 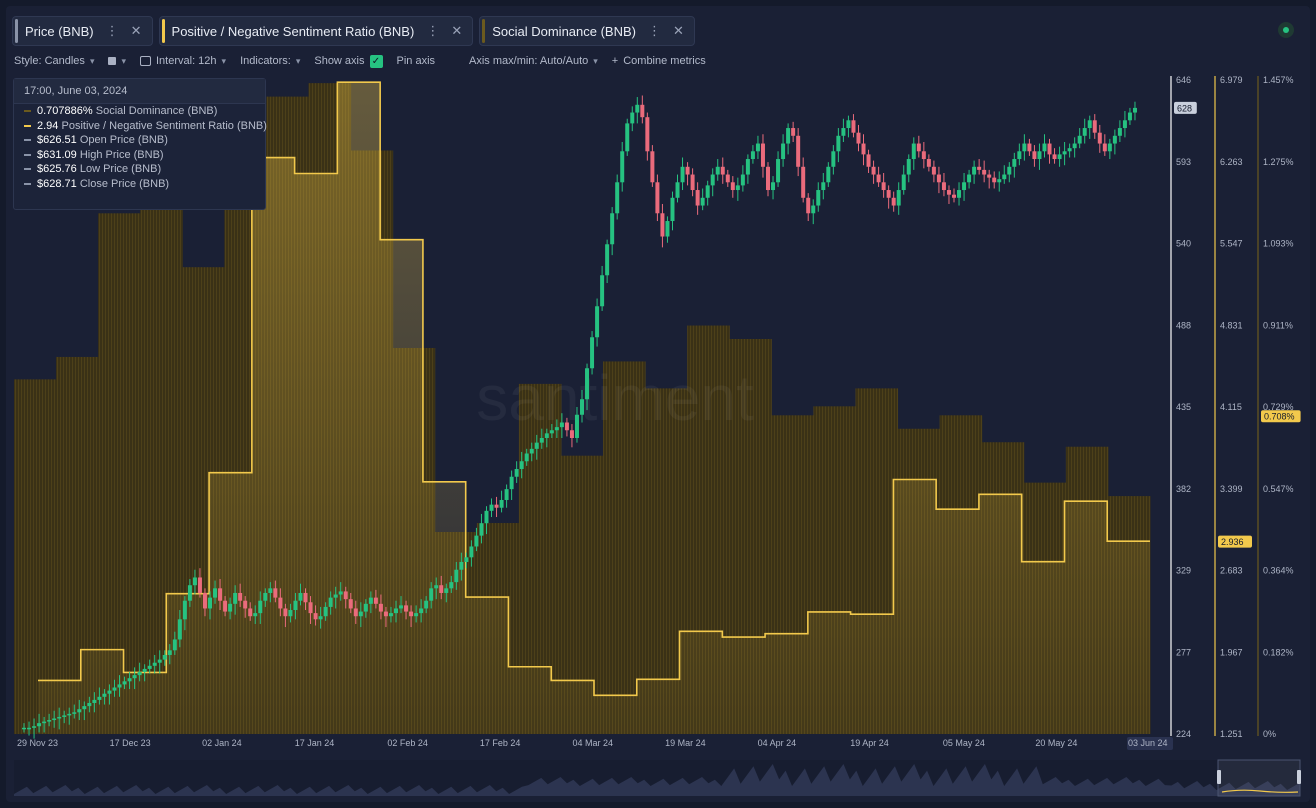 What do you see at coordinates (315, 743) in the screenshot?
I see `x-tick-label: 17 Jan 24` at bounding box center [315, 743].